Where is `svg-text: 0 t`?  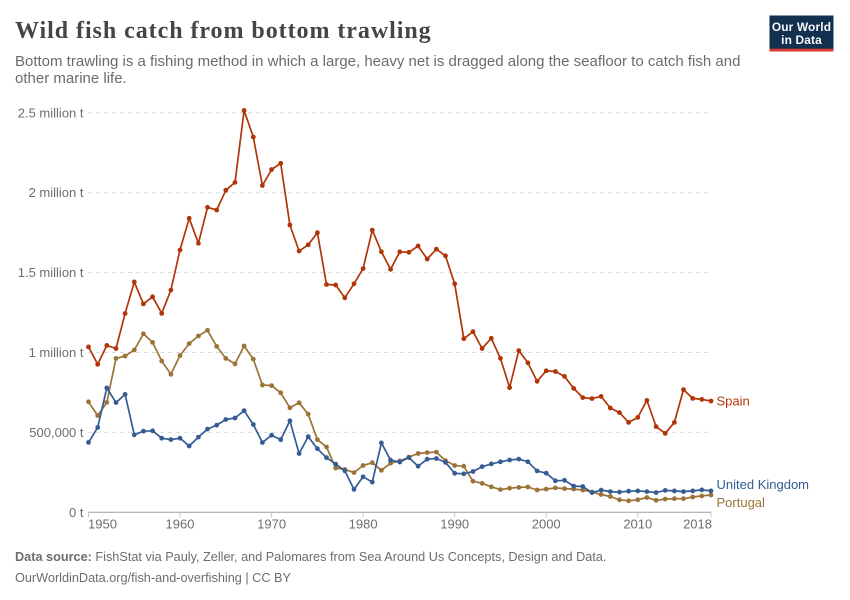
svg-text: 0 t is located at coordinates (76, 512).